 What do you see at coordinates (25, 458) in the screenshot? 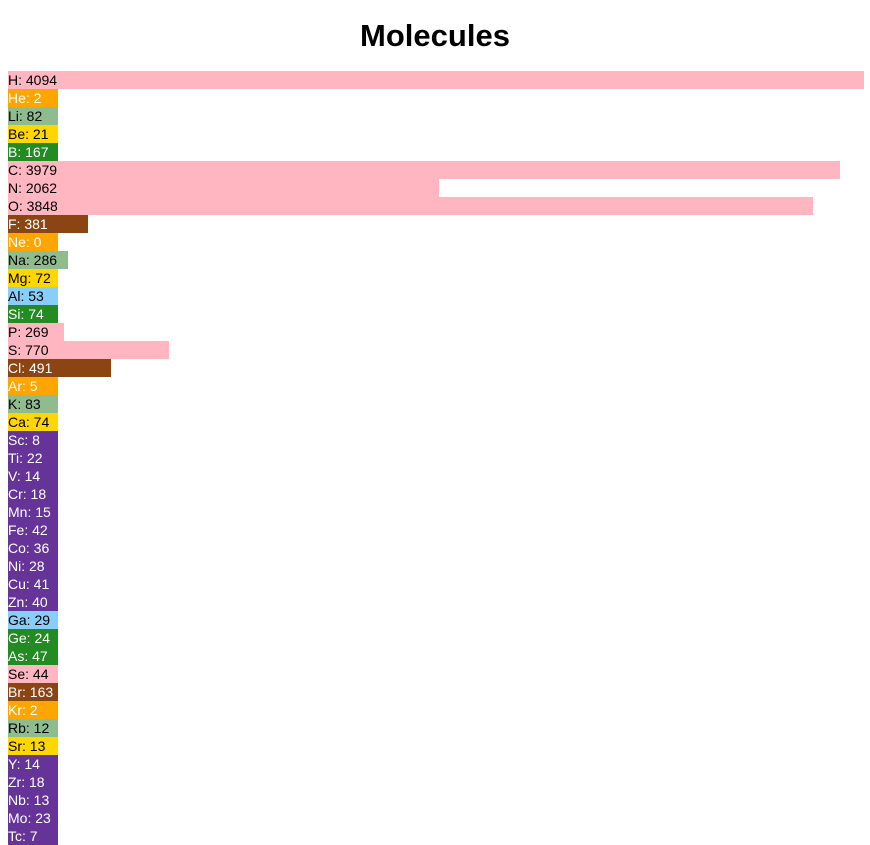
I see `bar-label-ti: Ti: 22` at bounding box center [25, 458].